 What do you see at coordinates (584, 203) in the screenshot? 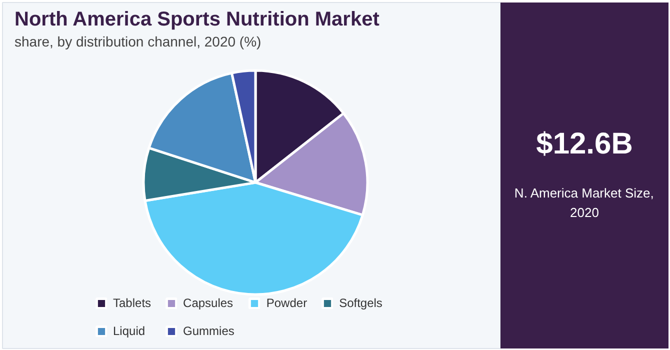
I see `text: N. America Market Size, 2020` at bounding box center [584, 203].